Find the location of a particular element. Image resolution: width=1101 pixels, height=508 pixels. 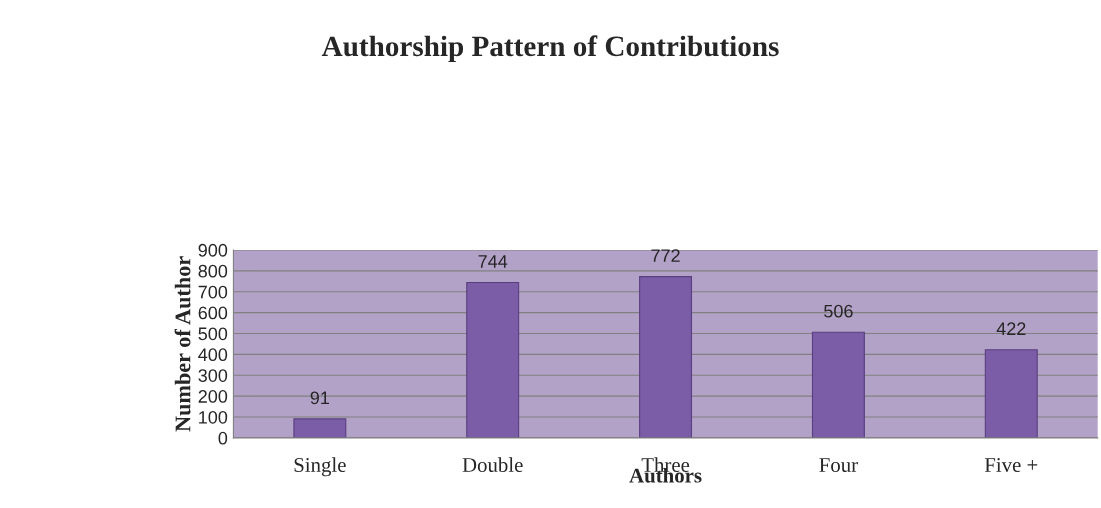

x-tick-label: Single is located at coordinates (320, 467).